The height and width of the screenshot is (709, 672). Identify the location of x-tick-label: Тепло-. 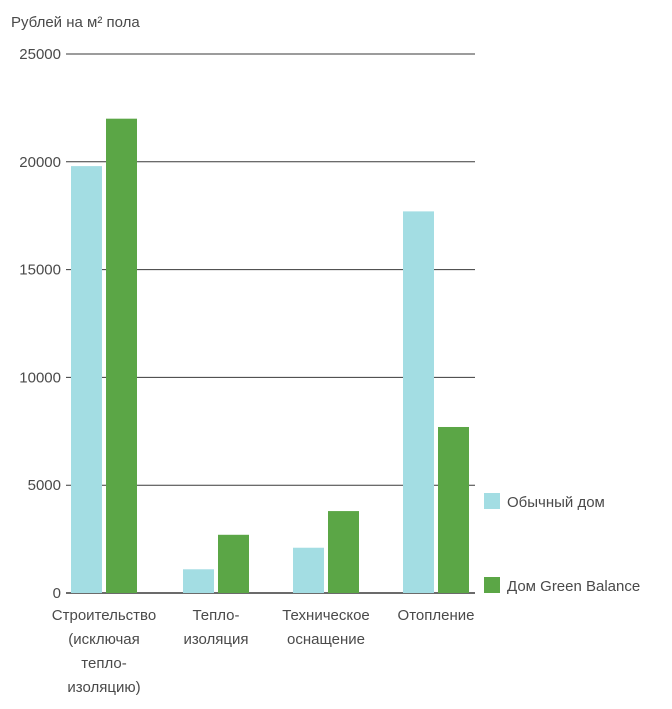
(215, 615).